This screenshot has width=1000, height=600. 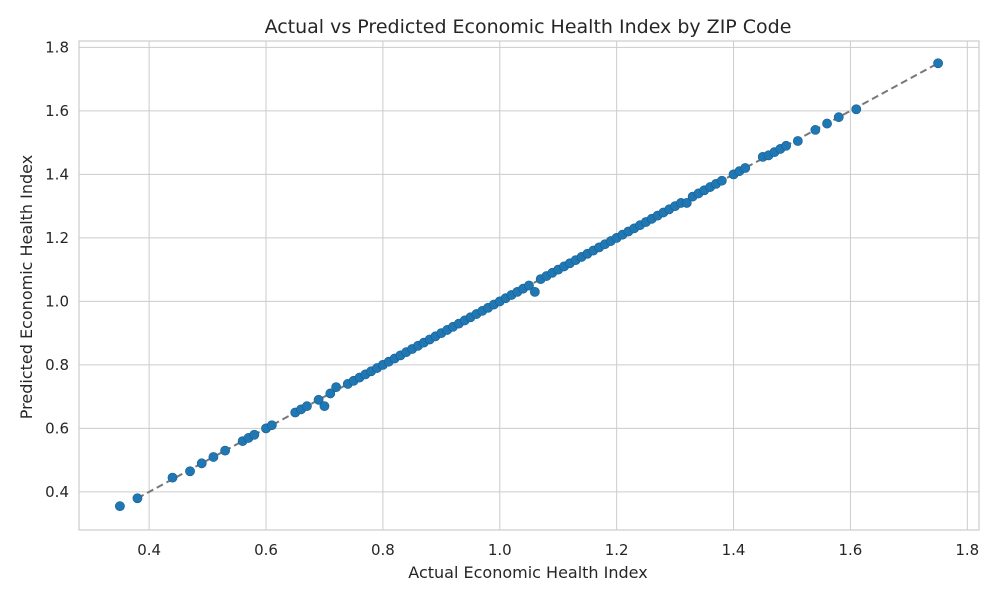 I want to click on x-tick-label: 1.8, so click(x=967, y=550).